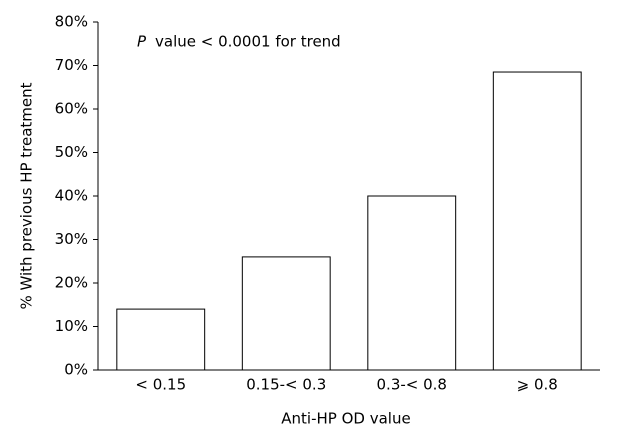  I want to click on x-axis-title: Anti-HP OD value, so click(345, 419).